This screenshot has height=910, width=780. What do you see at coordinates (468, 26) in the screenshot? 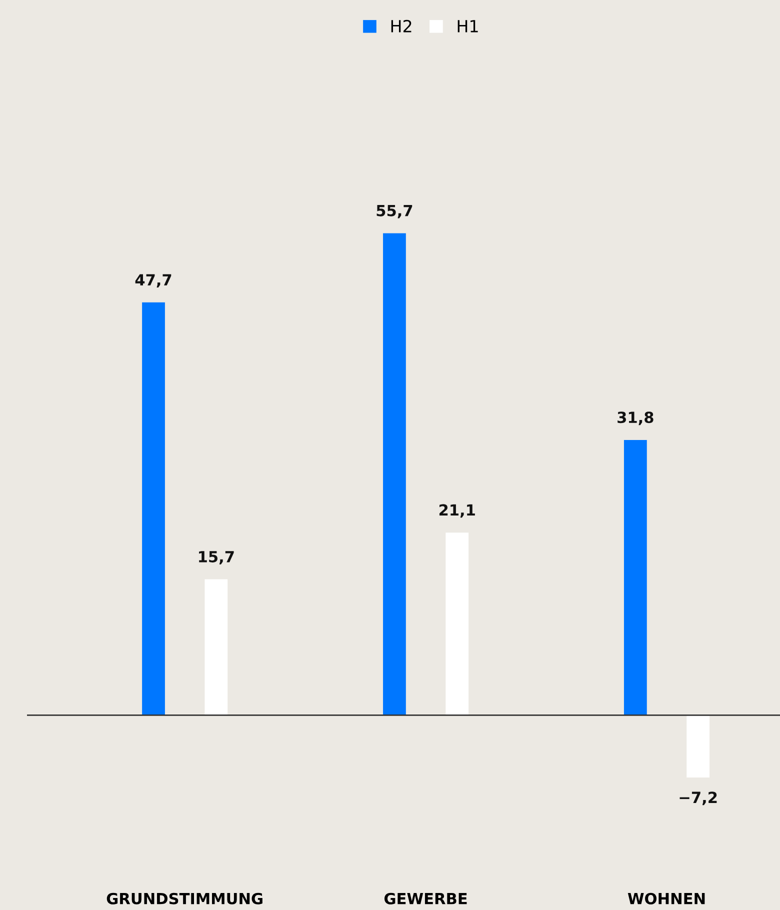
I see `legend-label: H1` at bounding box center [468, 26].